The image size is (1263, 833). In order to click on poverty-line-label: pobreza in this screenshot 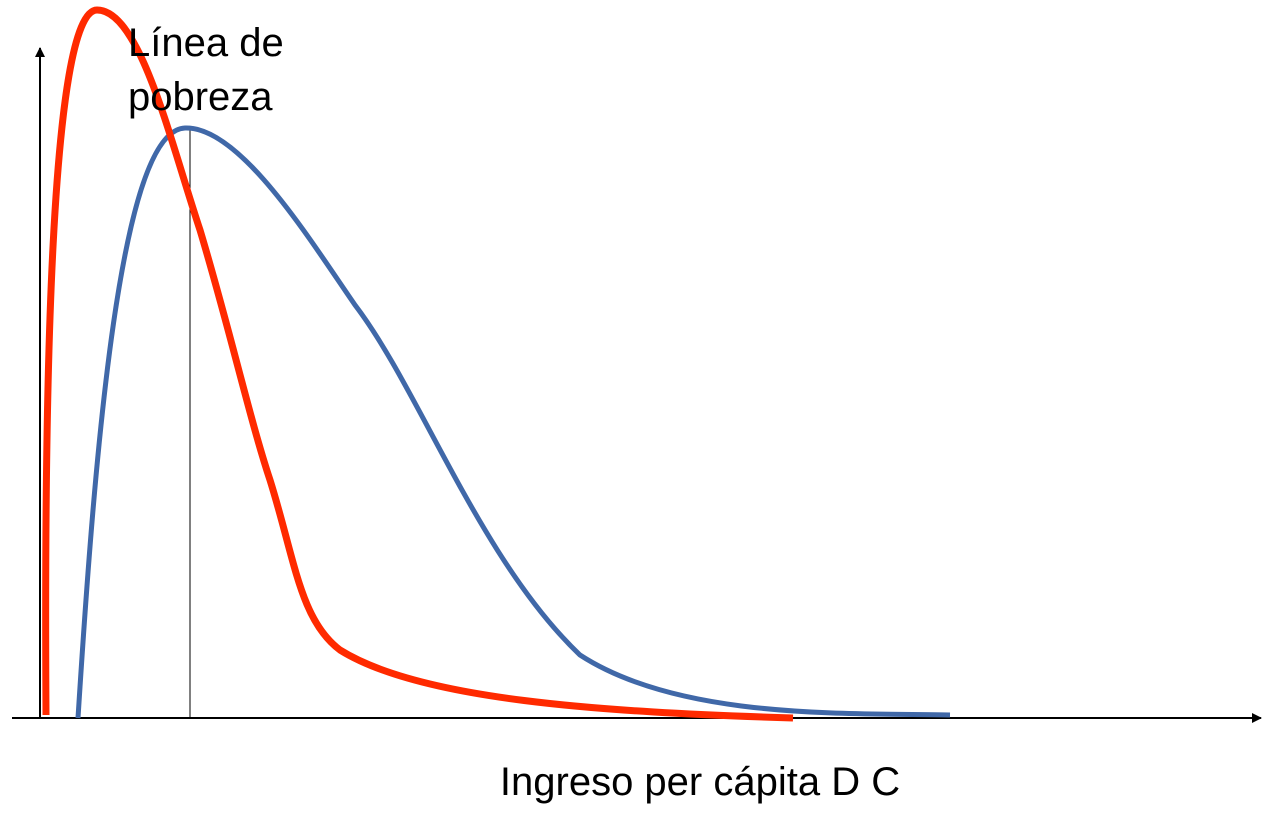, I will do `click(200, 97)`.